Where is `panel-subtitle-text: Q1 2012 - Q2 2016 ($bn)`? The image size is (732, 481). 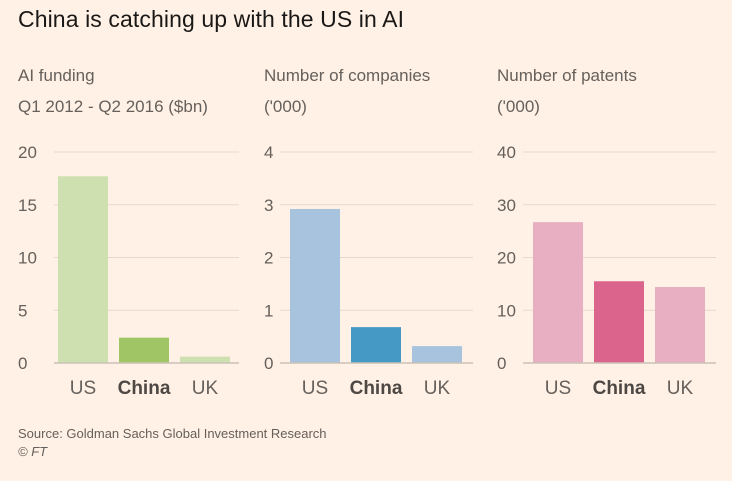 panel-subtitle-text: Q1 2012 - Q2 2016 ($bn) is located at coordinates (113, 106).